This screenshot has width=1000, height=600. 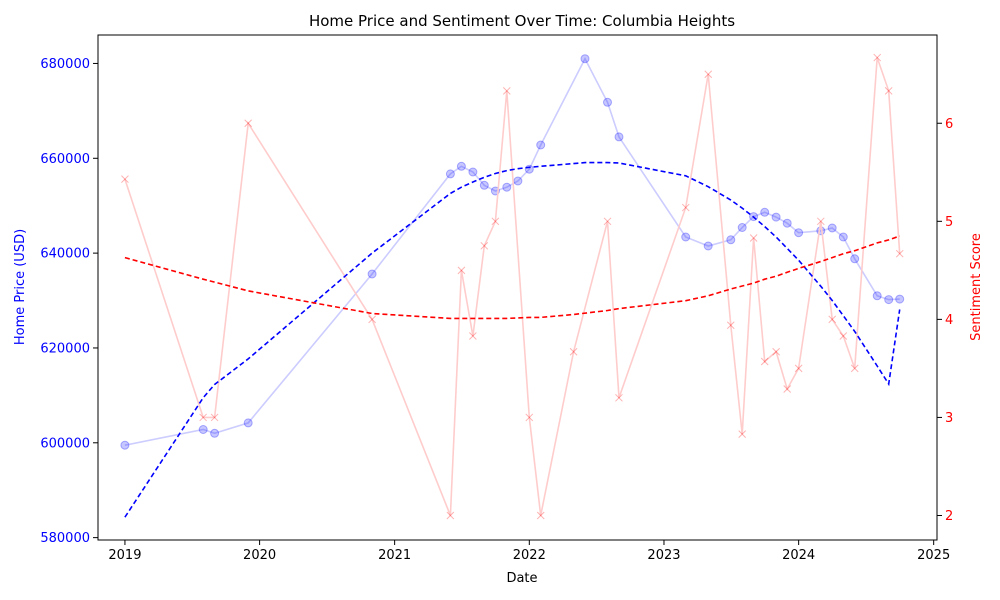 I want to click on x-tick-label: 2023, so click(x=663, y=555).